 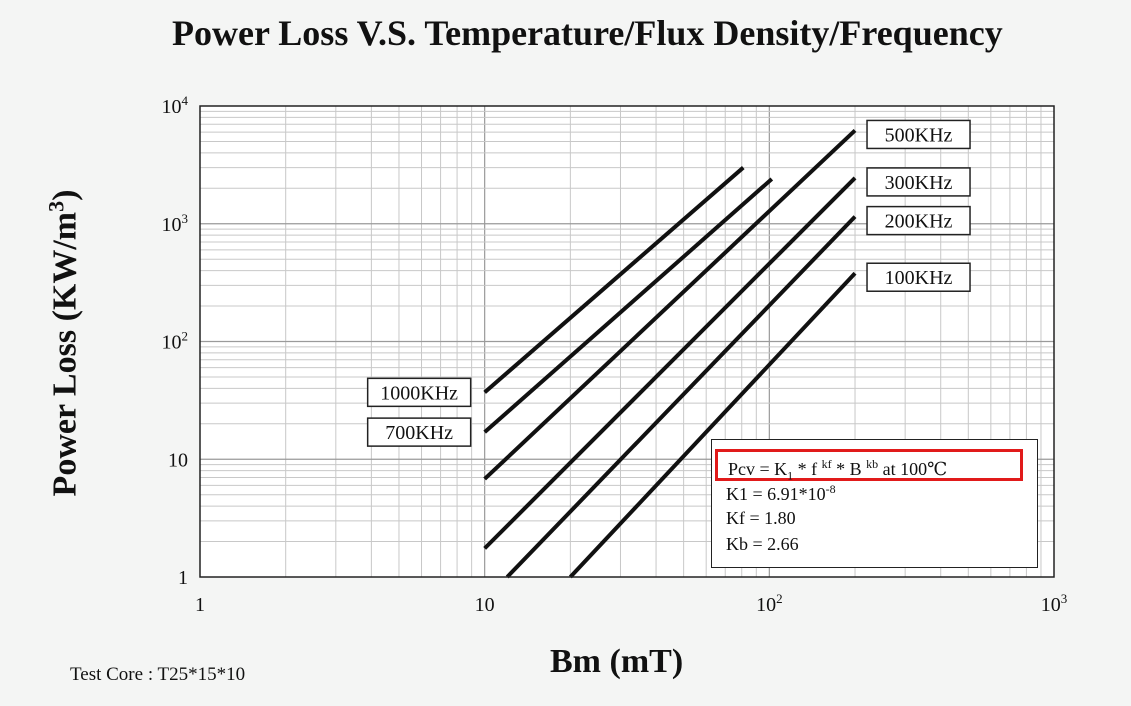 I want to click on x-tick-label: 10, so click(x=485, y=605).